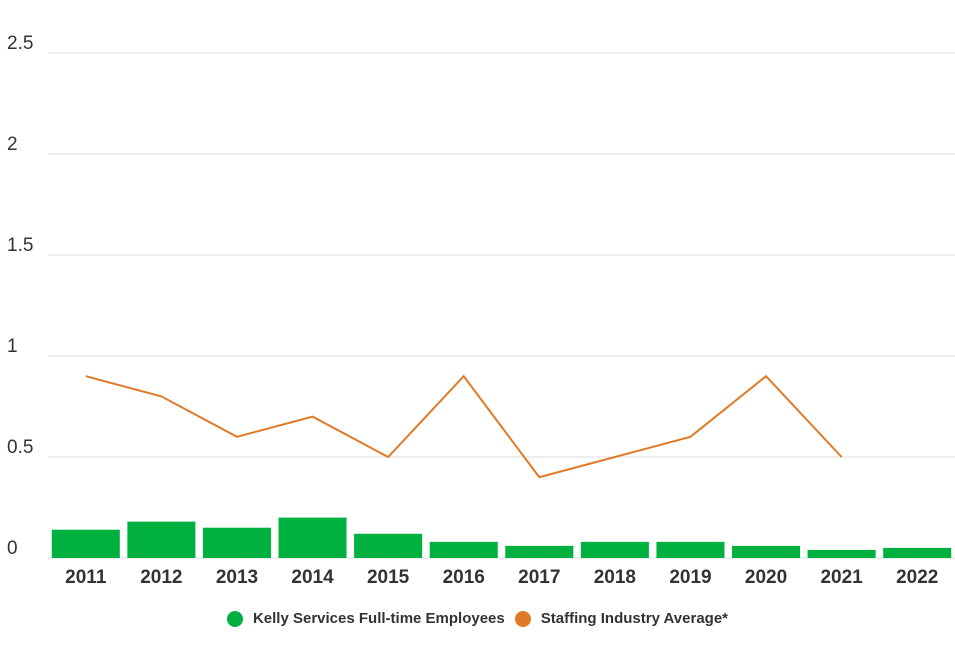 Image resolution: width=955 pixels, height=661 pixels. What do you see at coordinates (86, 577) in the screenshot?
I see `x-tick-label: 2011` at bounding box center [86, 577].